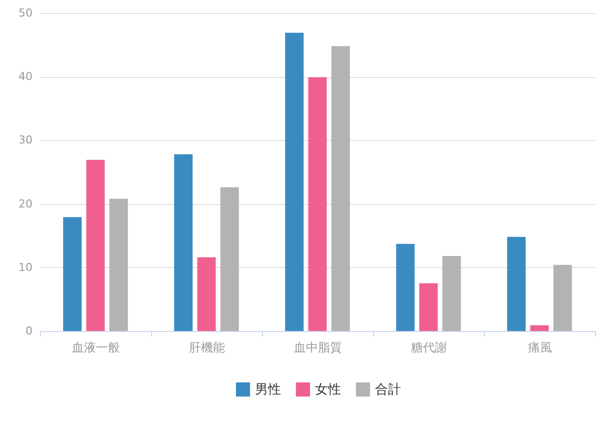 The width and height of the screenshot is (610, 422). I want to click on x-tick-label: 肝機能, so click(207, 347).